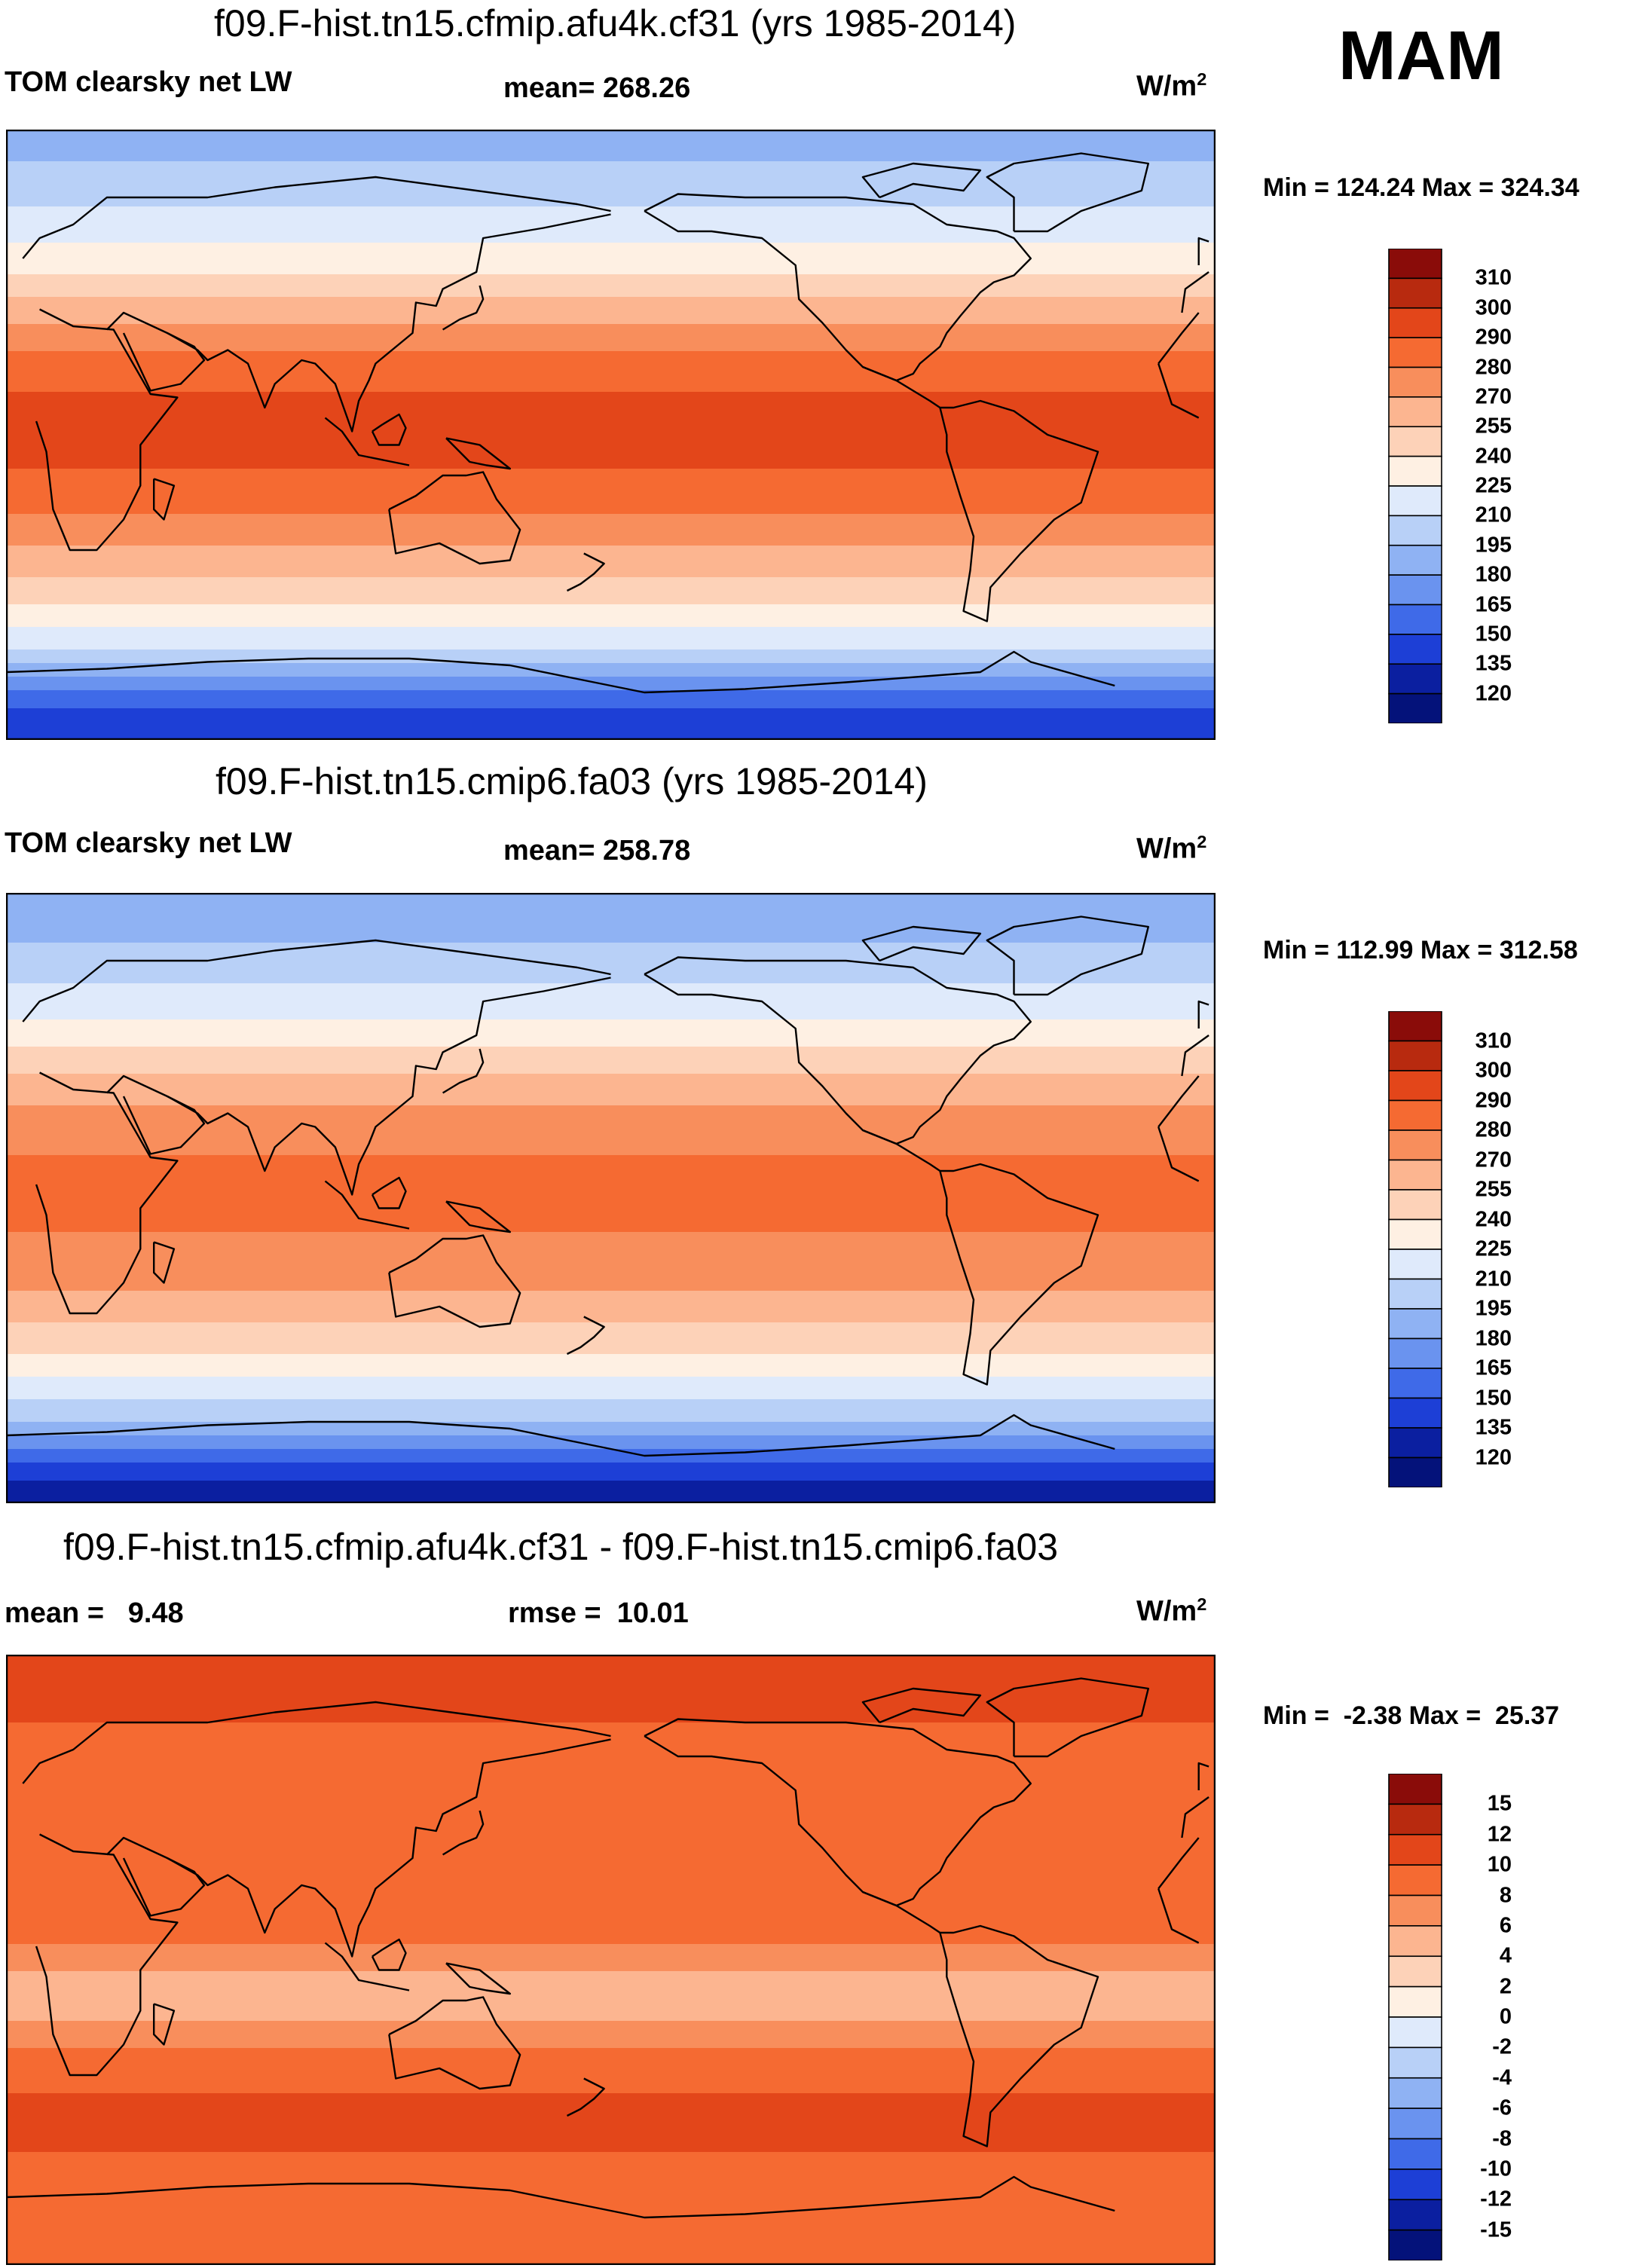 Image resolution: width=1633 pixels, height=2268 pixels. What do you see at coordinates (1493, 515) in the screenshot?
I see `colorbar-tick-label: 210` at bounding box center [1493, 515].